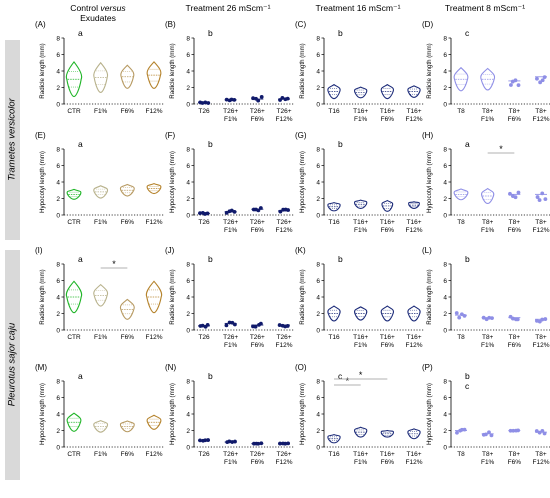 The height and width of the screenshot is (498, 550). I want to click on header-control-sub: Exudates, so click(98, 18).